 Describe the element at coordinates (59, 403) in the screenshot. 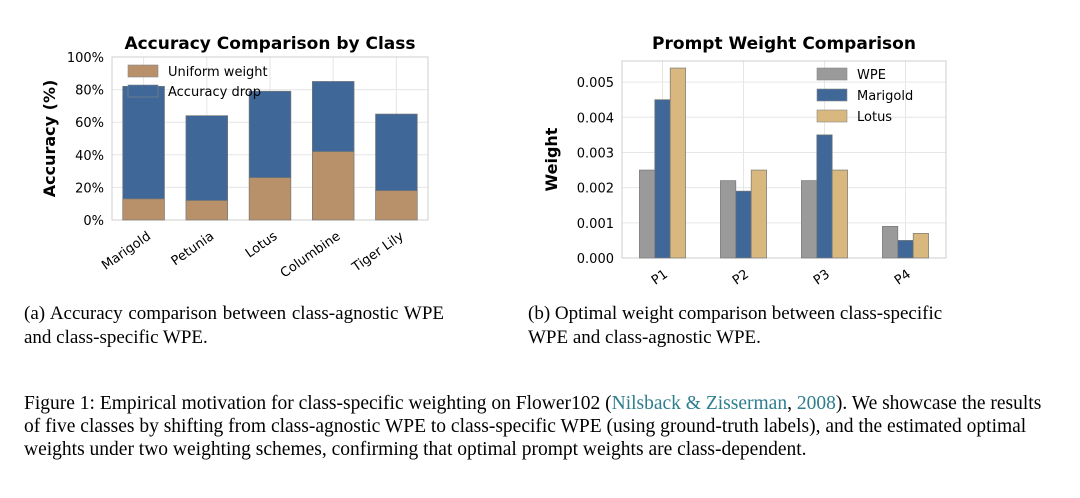

I see `figure-label: Figure 1:` at that location.